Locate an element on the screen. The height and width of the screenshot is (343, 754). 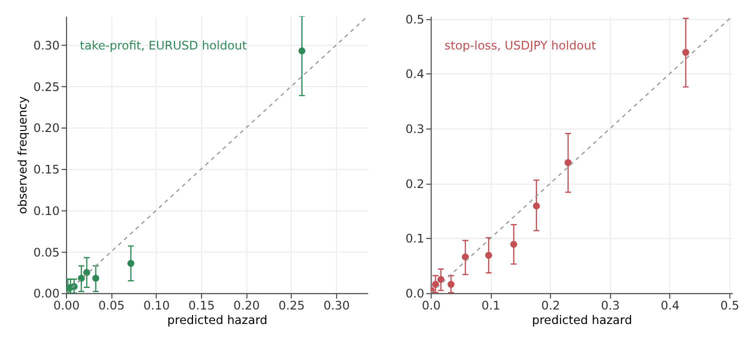
x-tick-label: 0.3 is located at coordinates (610, 305).